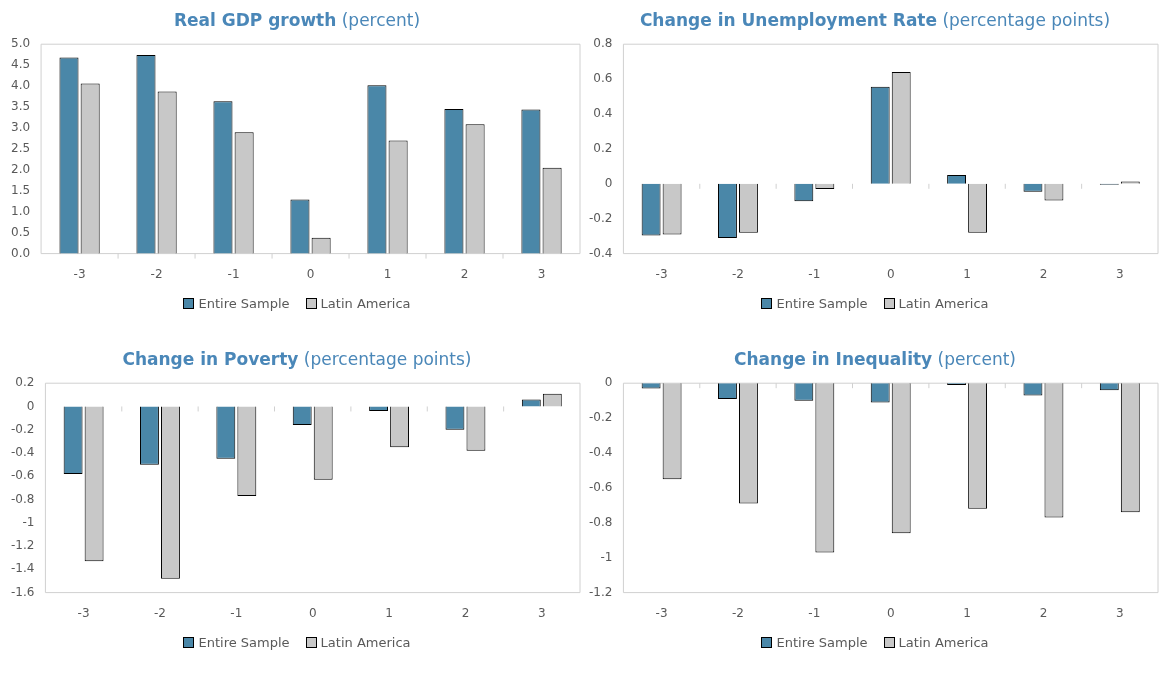  What do you see at coordinates (20, 148) in the screenshot?
I see `y-tick-label: 2.5` at bounding box center [20, 148].